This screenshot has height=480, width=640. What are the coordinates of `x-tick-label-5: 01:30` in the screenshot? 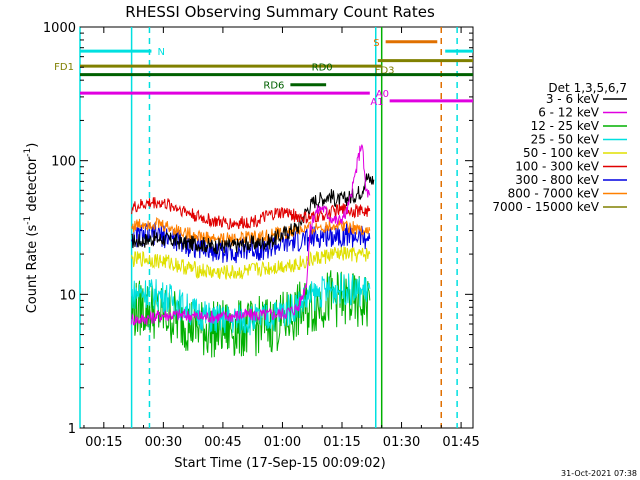 It's located at (401, 442).